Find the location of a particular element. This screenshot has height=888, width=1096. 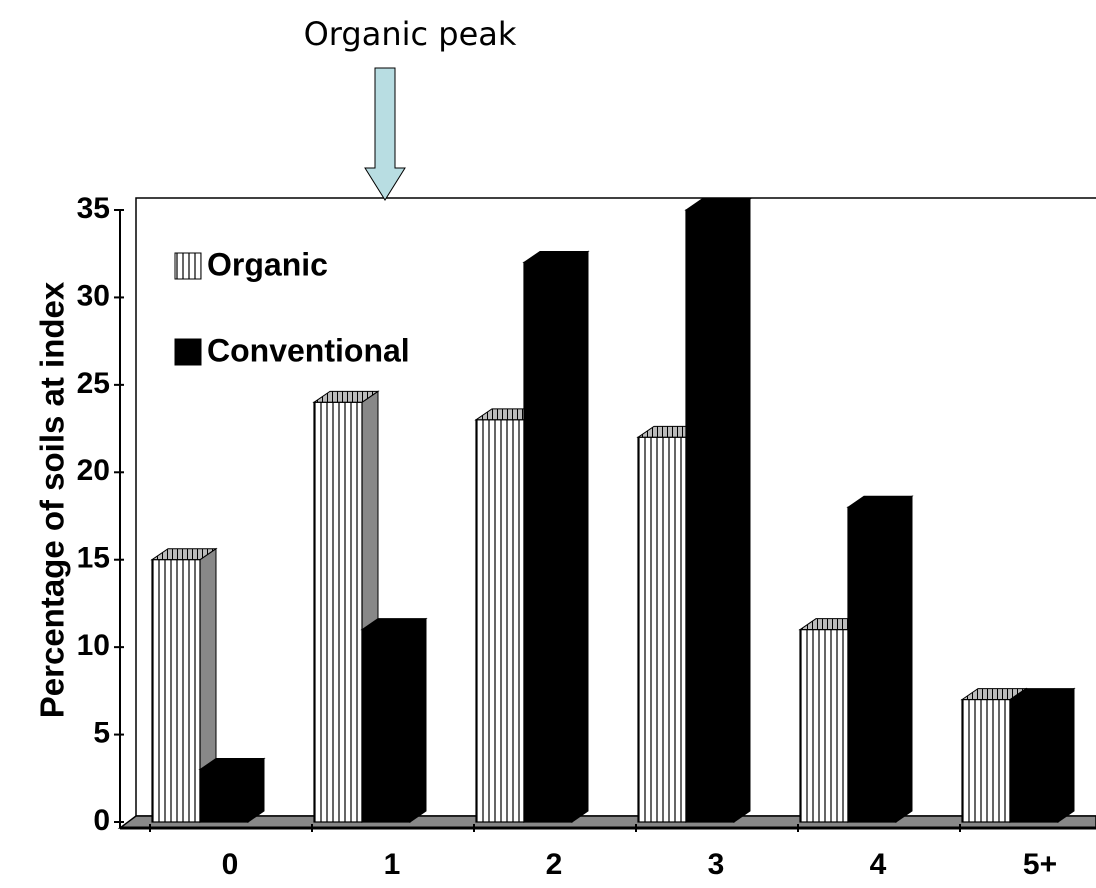

floor is located at coordinates (606, 822).